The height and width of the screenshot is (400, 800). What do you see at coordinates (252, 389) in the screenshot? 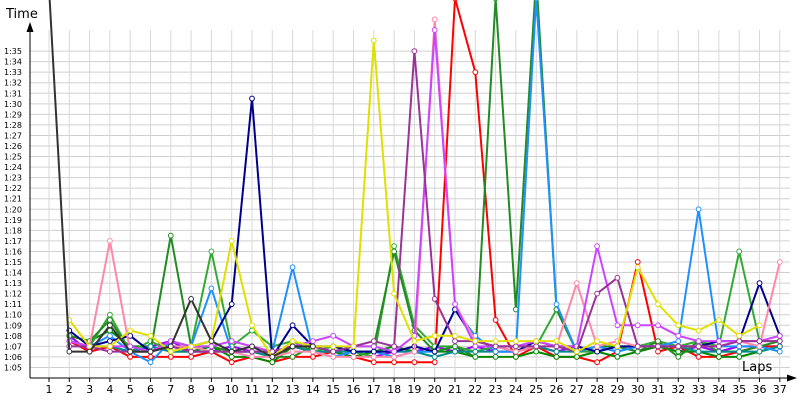
I see `x-tick-label: 11` at bounding box center [252, 389].